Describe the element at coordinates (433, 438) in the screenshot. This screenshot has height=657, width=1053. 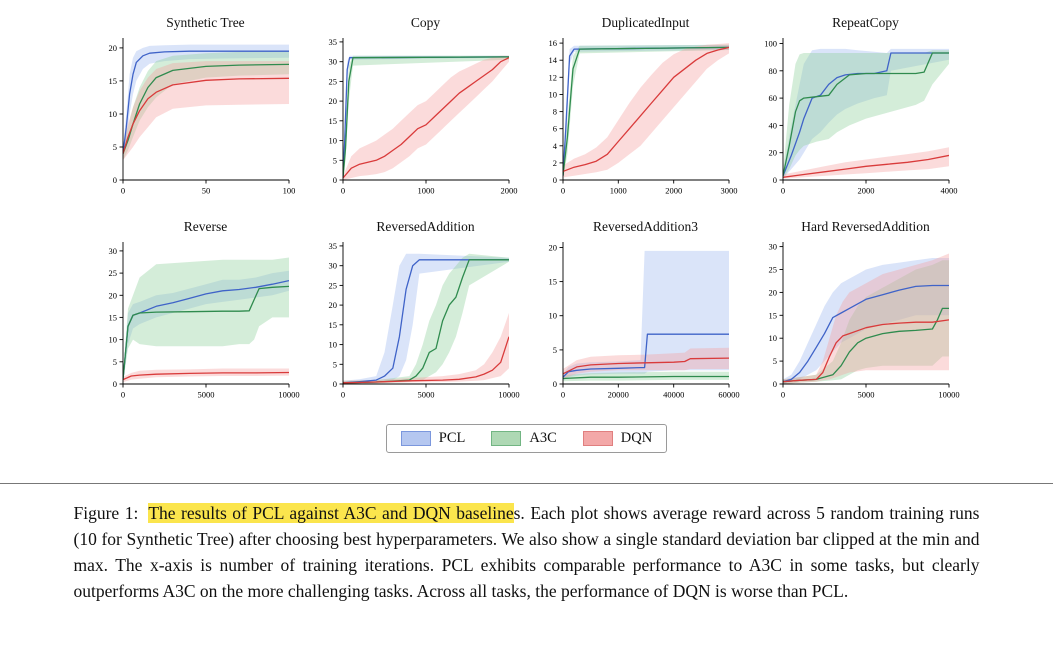
I see `legend-item-pcl: PCL` at that location.